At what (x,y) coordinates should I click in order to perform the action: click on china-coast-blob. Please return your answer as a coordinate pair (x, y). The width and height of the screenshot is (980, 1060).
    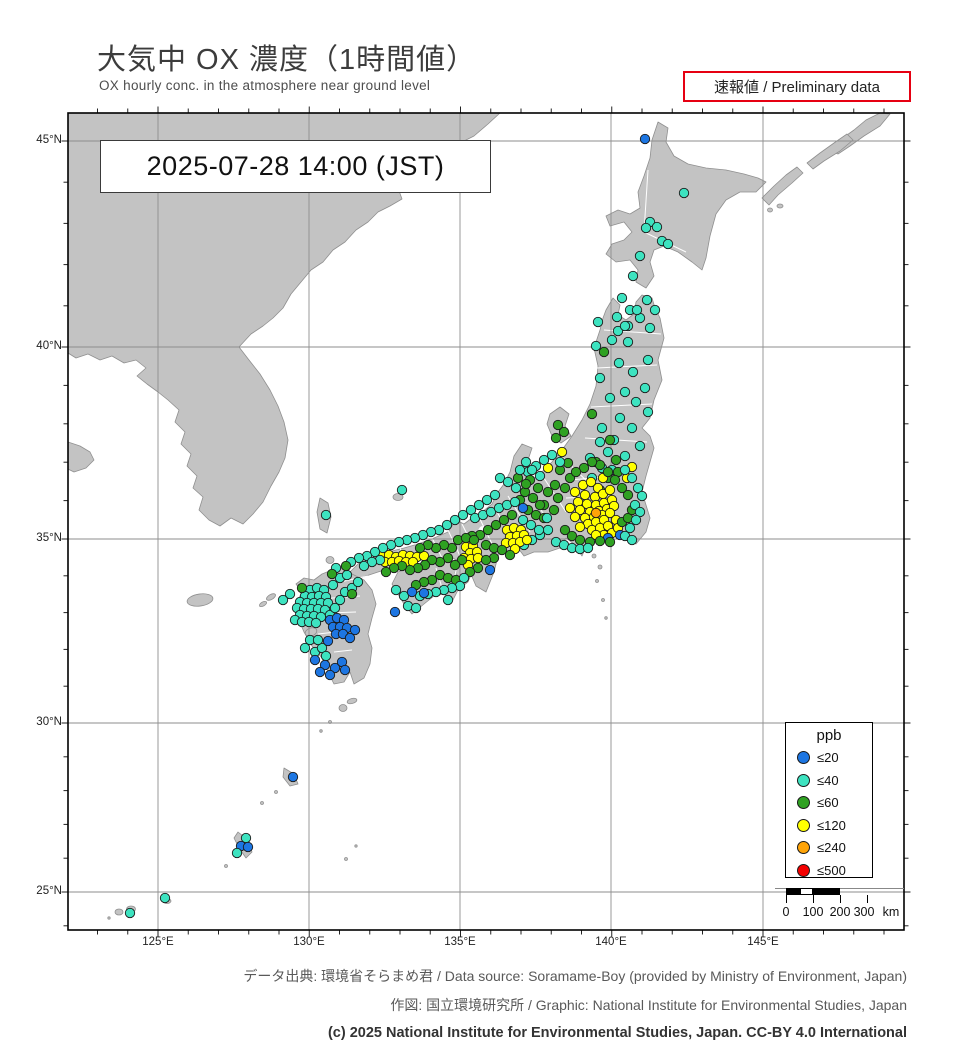
    Looking at the image, I should click on (81, 457).